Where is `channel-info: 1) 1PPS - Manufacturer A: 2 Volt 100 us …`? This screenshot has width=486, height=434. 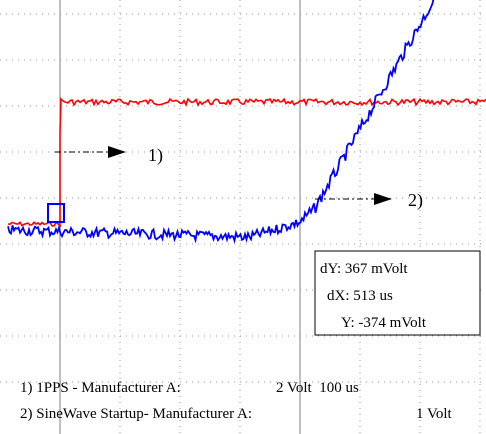 channel-info: 1) 1PPS - Manufacturer A: 2 Volt 100 us … is located at coordinates (236, 401).